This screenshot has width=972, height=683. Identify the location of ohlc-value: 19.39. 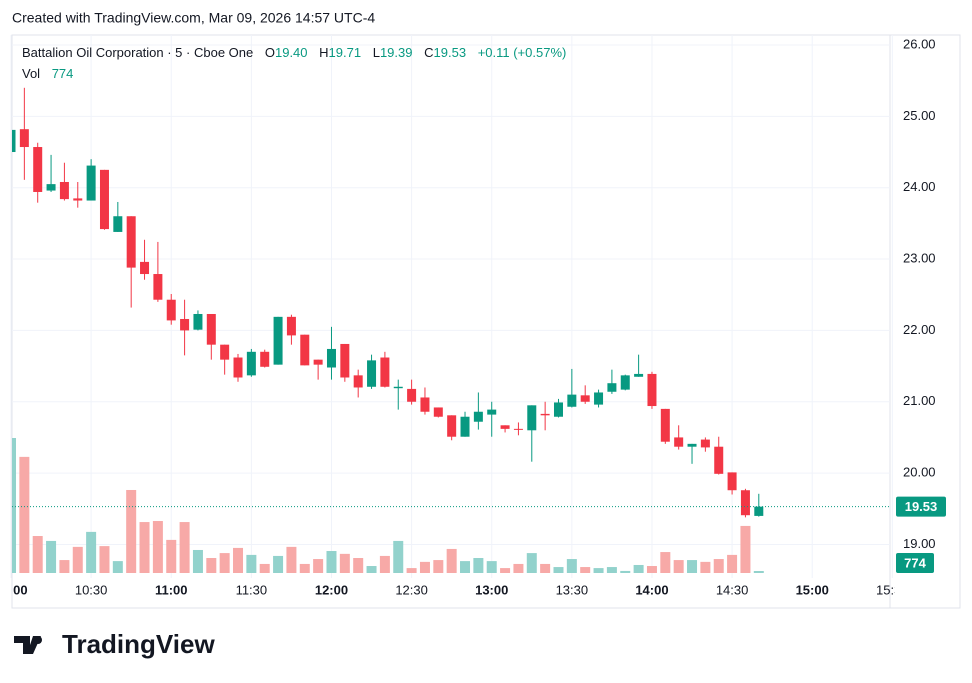
(396, 52).